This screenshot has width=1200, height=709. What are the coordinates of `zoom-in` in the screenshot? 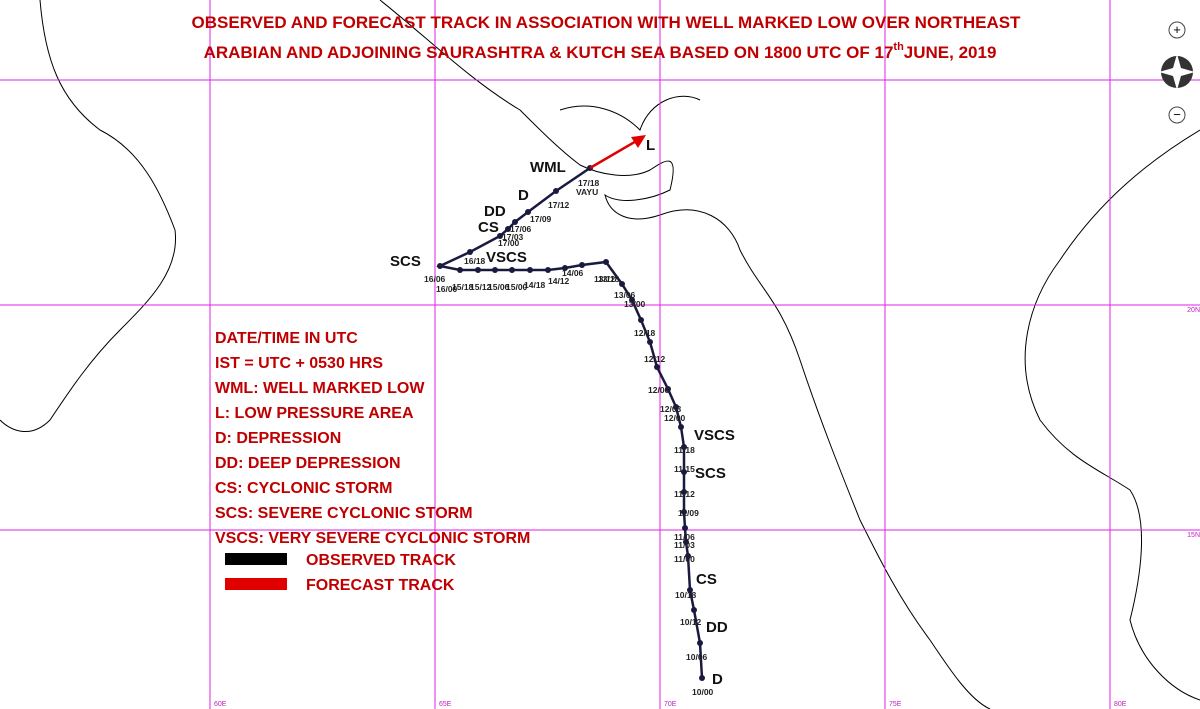 It's located at (1177, 30).